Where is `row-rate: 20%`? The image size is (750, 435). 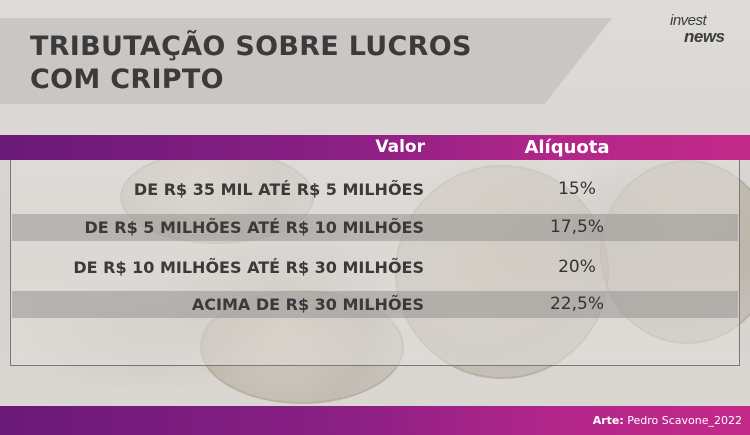 row-rate: 20% is located at coordinates (577, 267).